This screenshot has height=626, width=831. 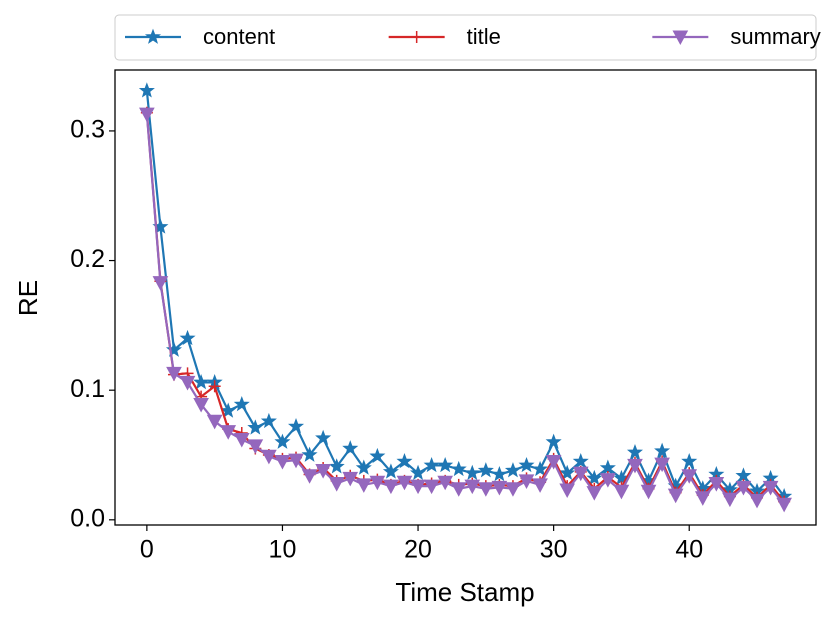 What do you see at coordinates (87, 259) in the screenshot?
I see `y-tick-label: 0.2` at bounding box center [87, 259].